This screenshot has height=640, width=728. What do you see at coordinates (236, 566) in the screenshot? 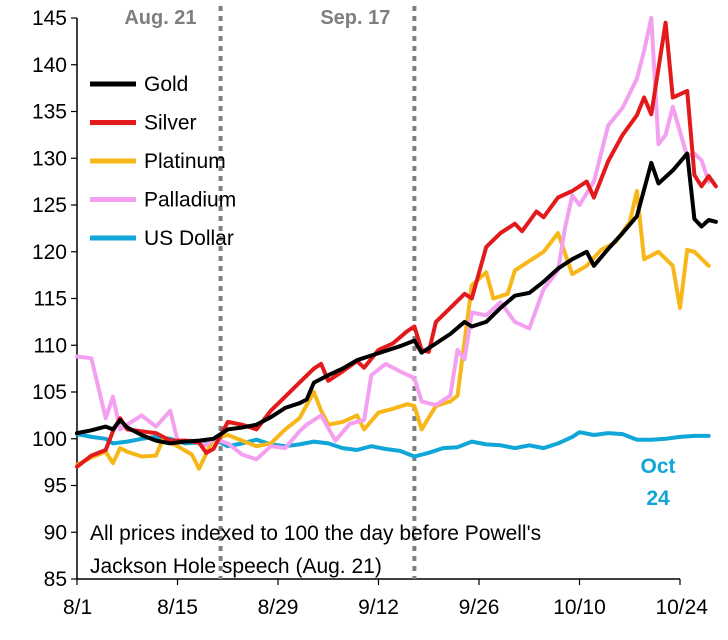
I see `annotation-line-2: Jackson Hole speech (Aug. 21)` at bounding box center [236, 566].